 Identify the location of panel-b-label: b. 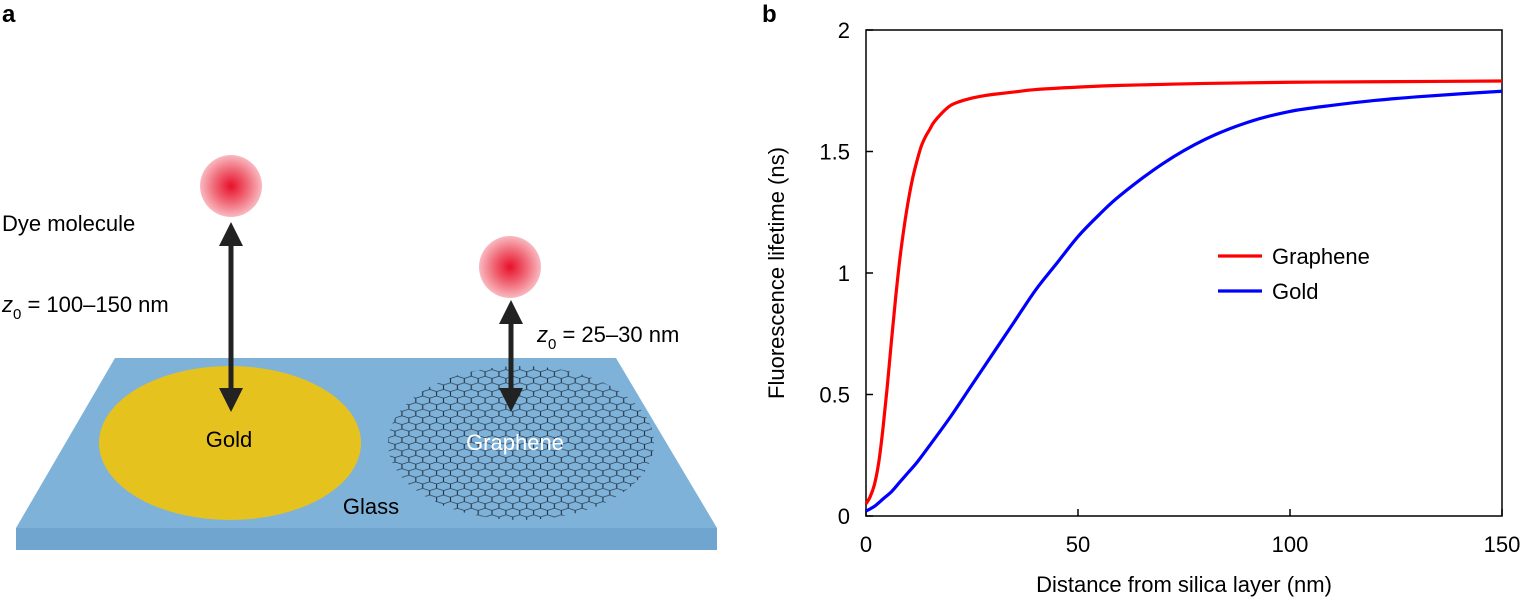
(769, 14).